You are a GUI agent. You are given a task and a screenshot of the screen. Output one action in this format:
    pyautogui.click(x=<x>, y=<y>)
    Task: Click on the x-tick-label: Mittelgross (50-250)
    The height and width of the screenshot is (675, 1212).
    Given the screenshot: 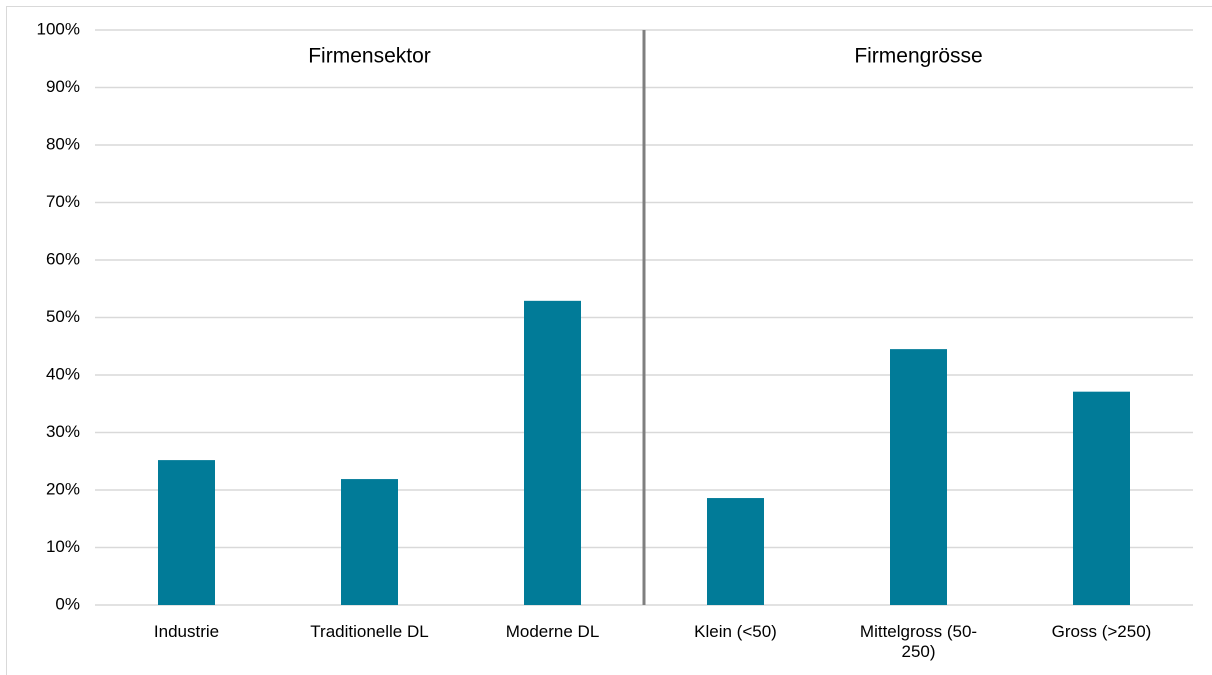 What is the action you would take?
    pyautogui.click(x=918, y=641)
    